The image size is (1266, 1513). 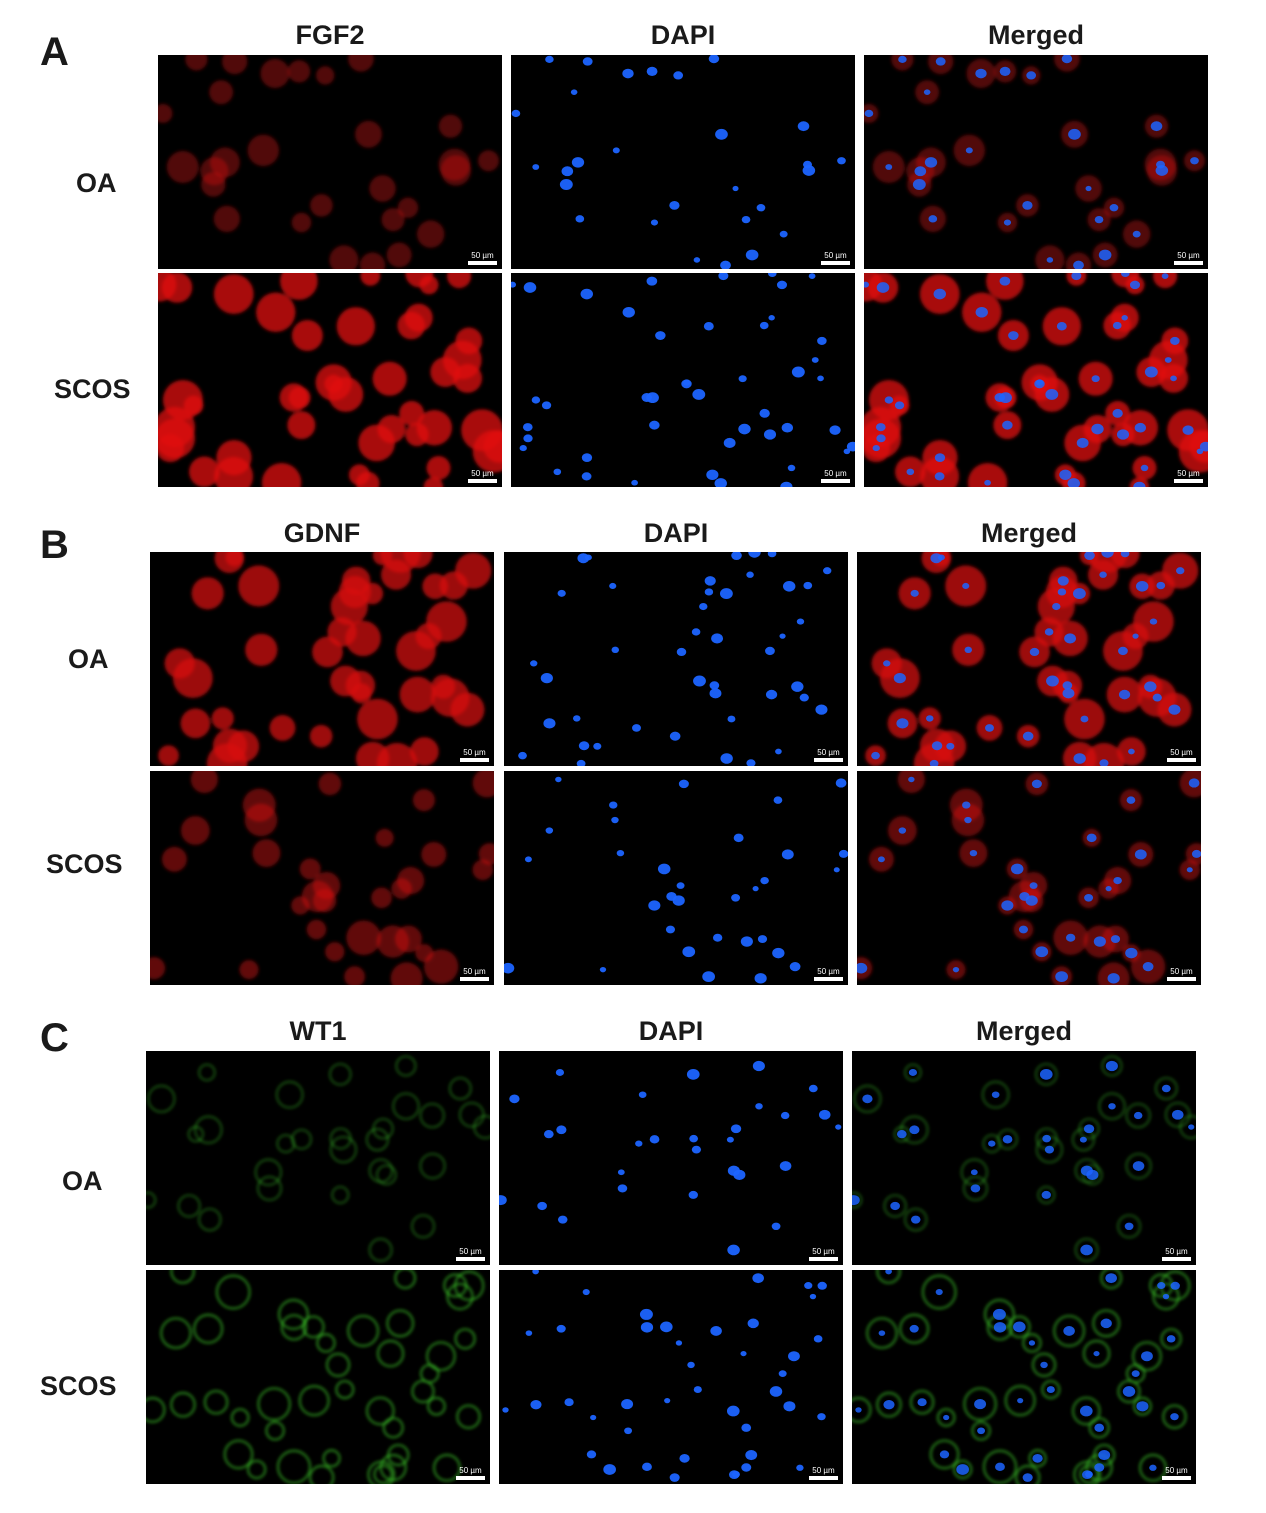 I want to click on micrograph-gdnf-oa: 50 µm, so click(x=322, y=659).